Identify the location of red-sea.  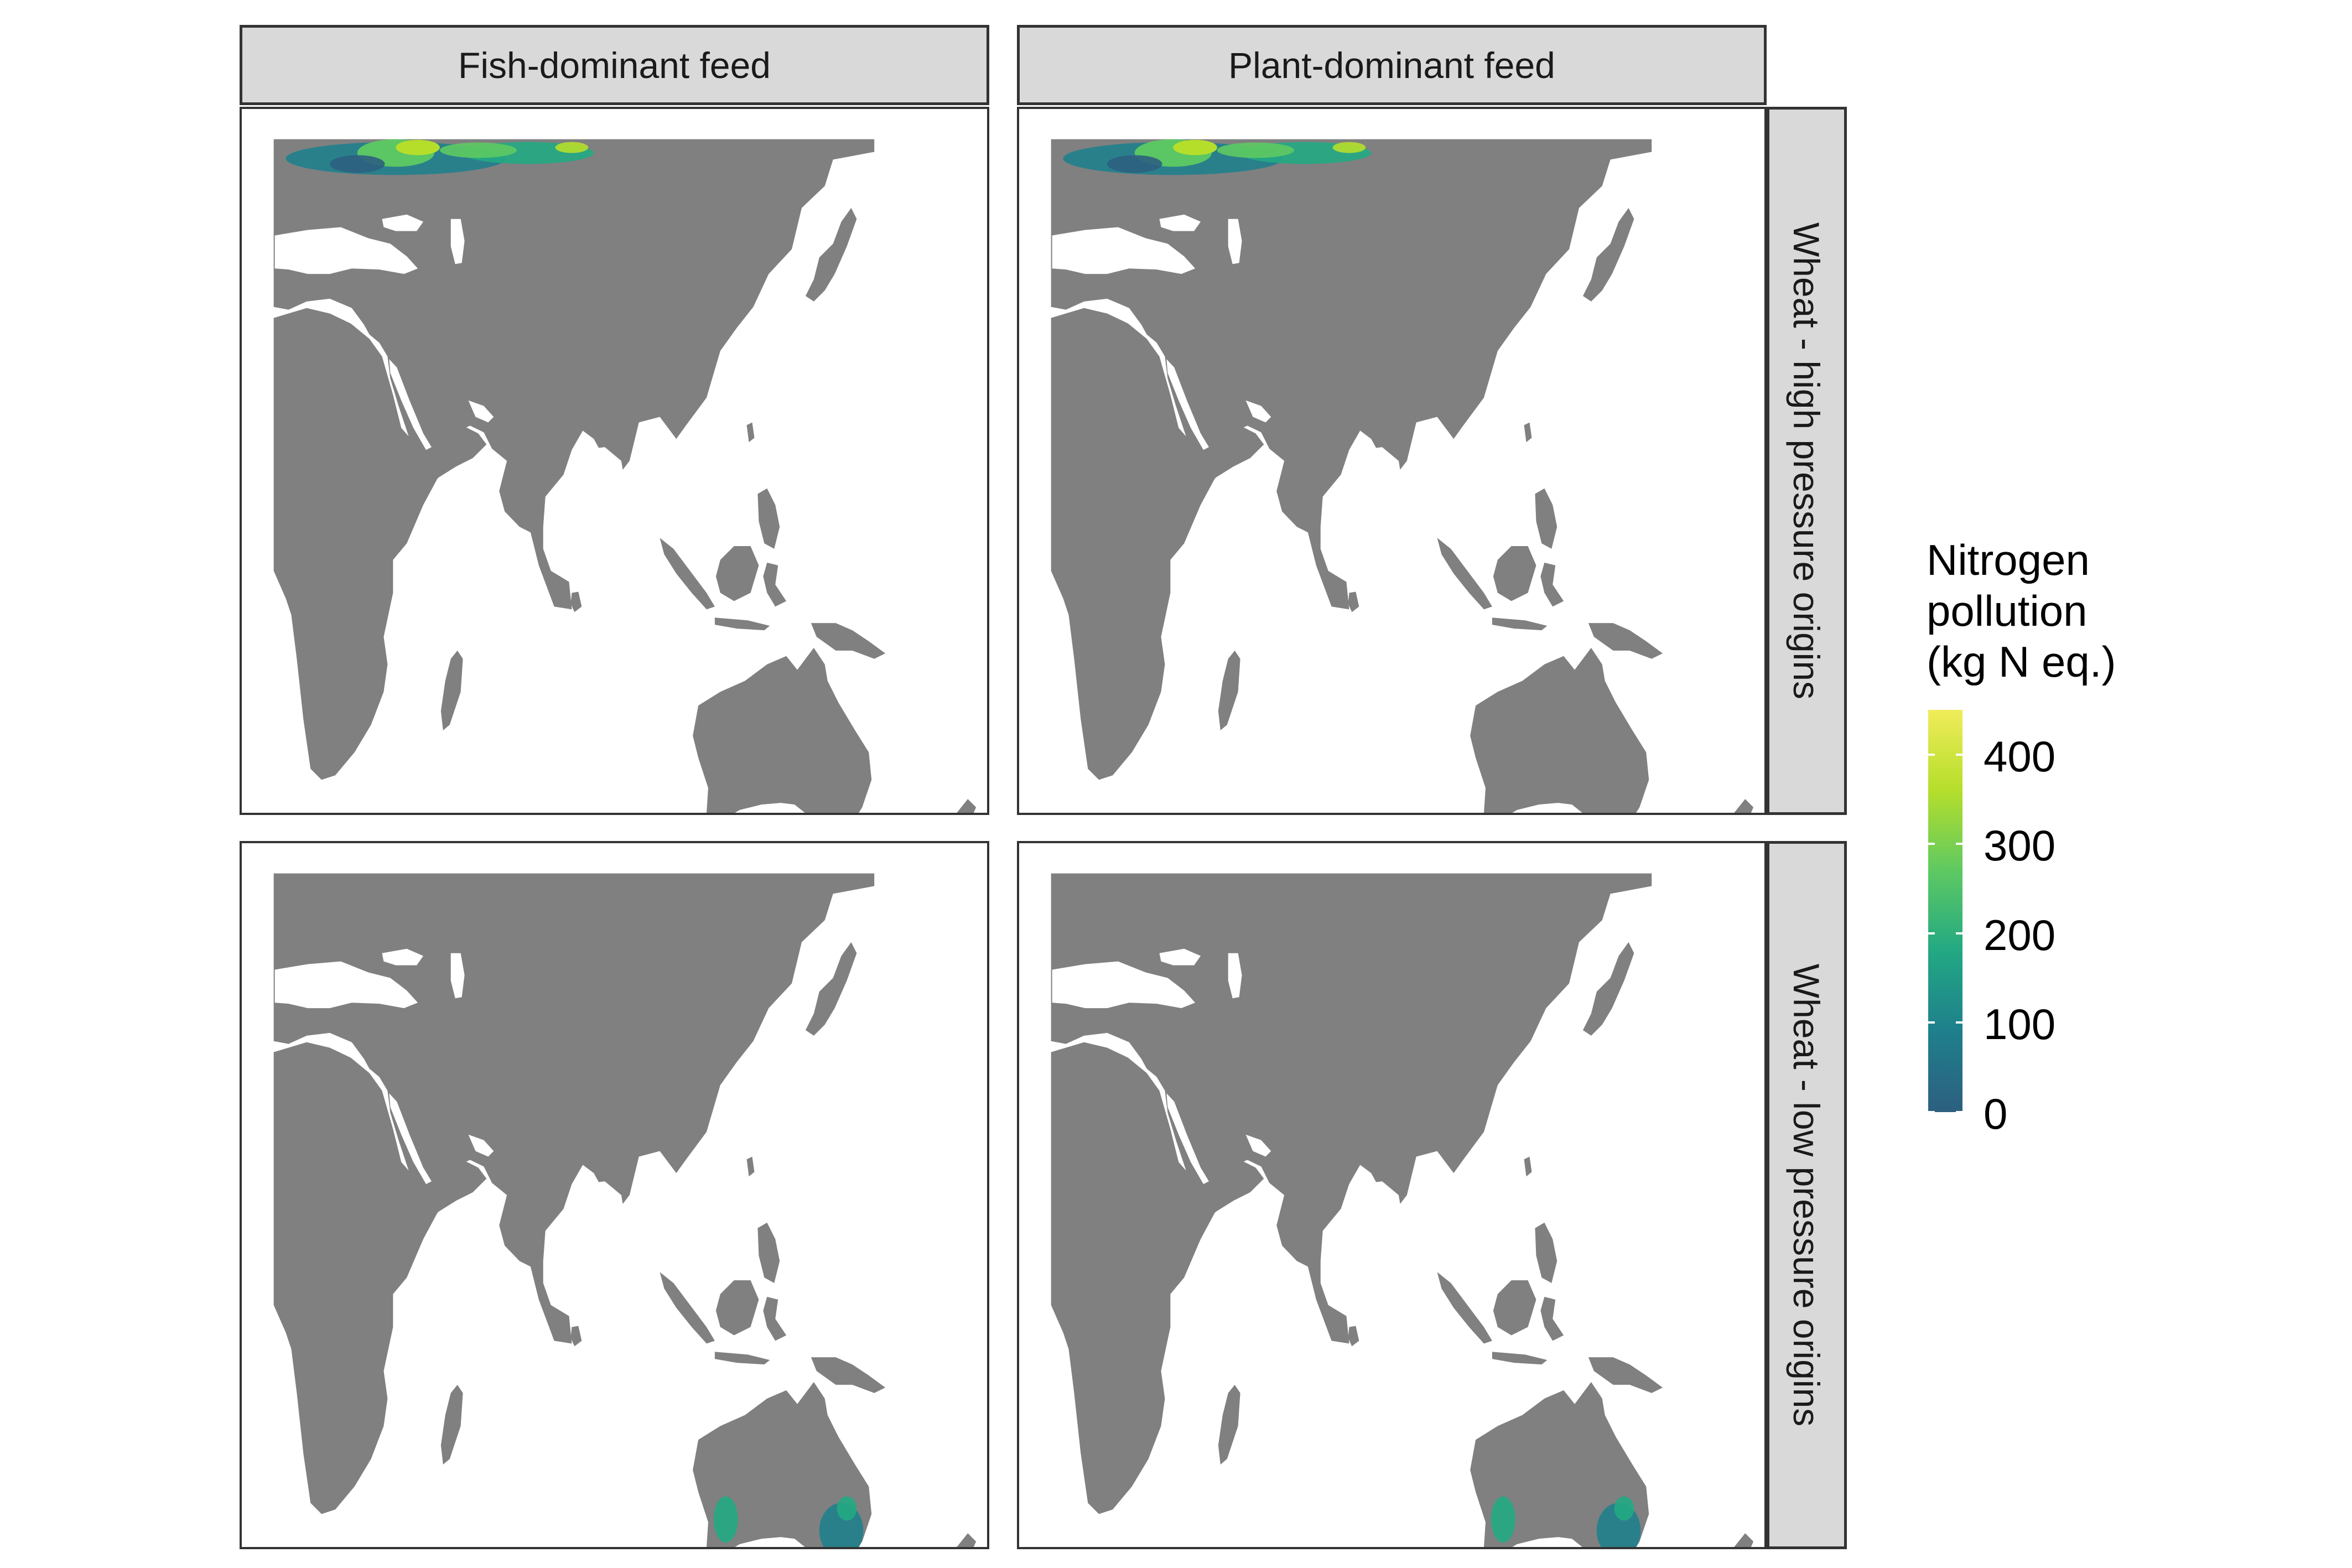
(1188, 1139).